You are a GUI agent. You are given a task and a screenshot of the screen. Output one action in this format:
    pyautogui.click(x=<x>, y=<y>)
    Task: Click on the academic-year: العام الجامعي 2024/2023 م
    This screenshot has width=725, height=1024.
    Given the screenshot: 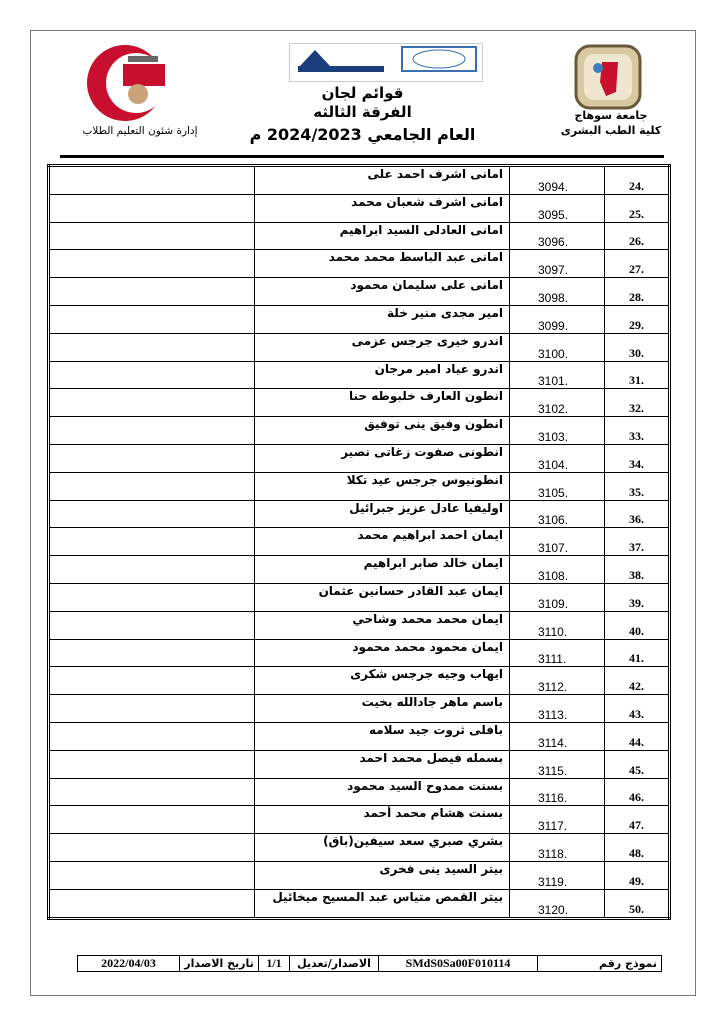 What is the action you would take?
    pyautogui.click(x=362, y=134)
    